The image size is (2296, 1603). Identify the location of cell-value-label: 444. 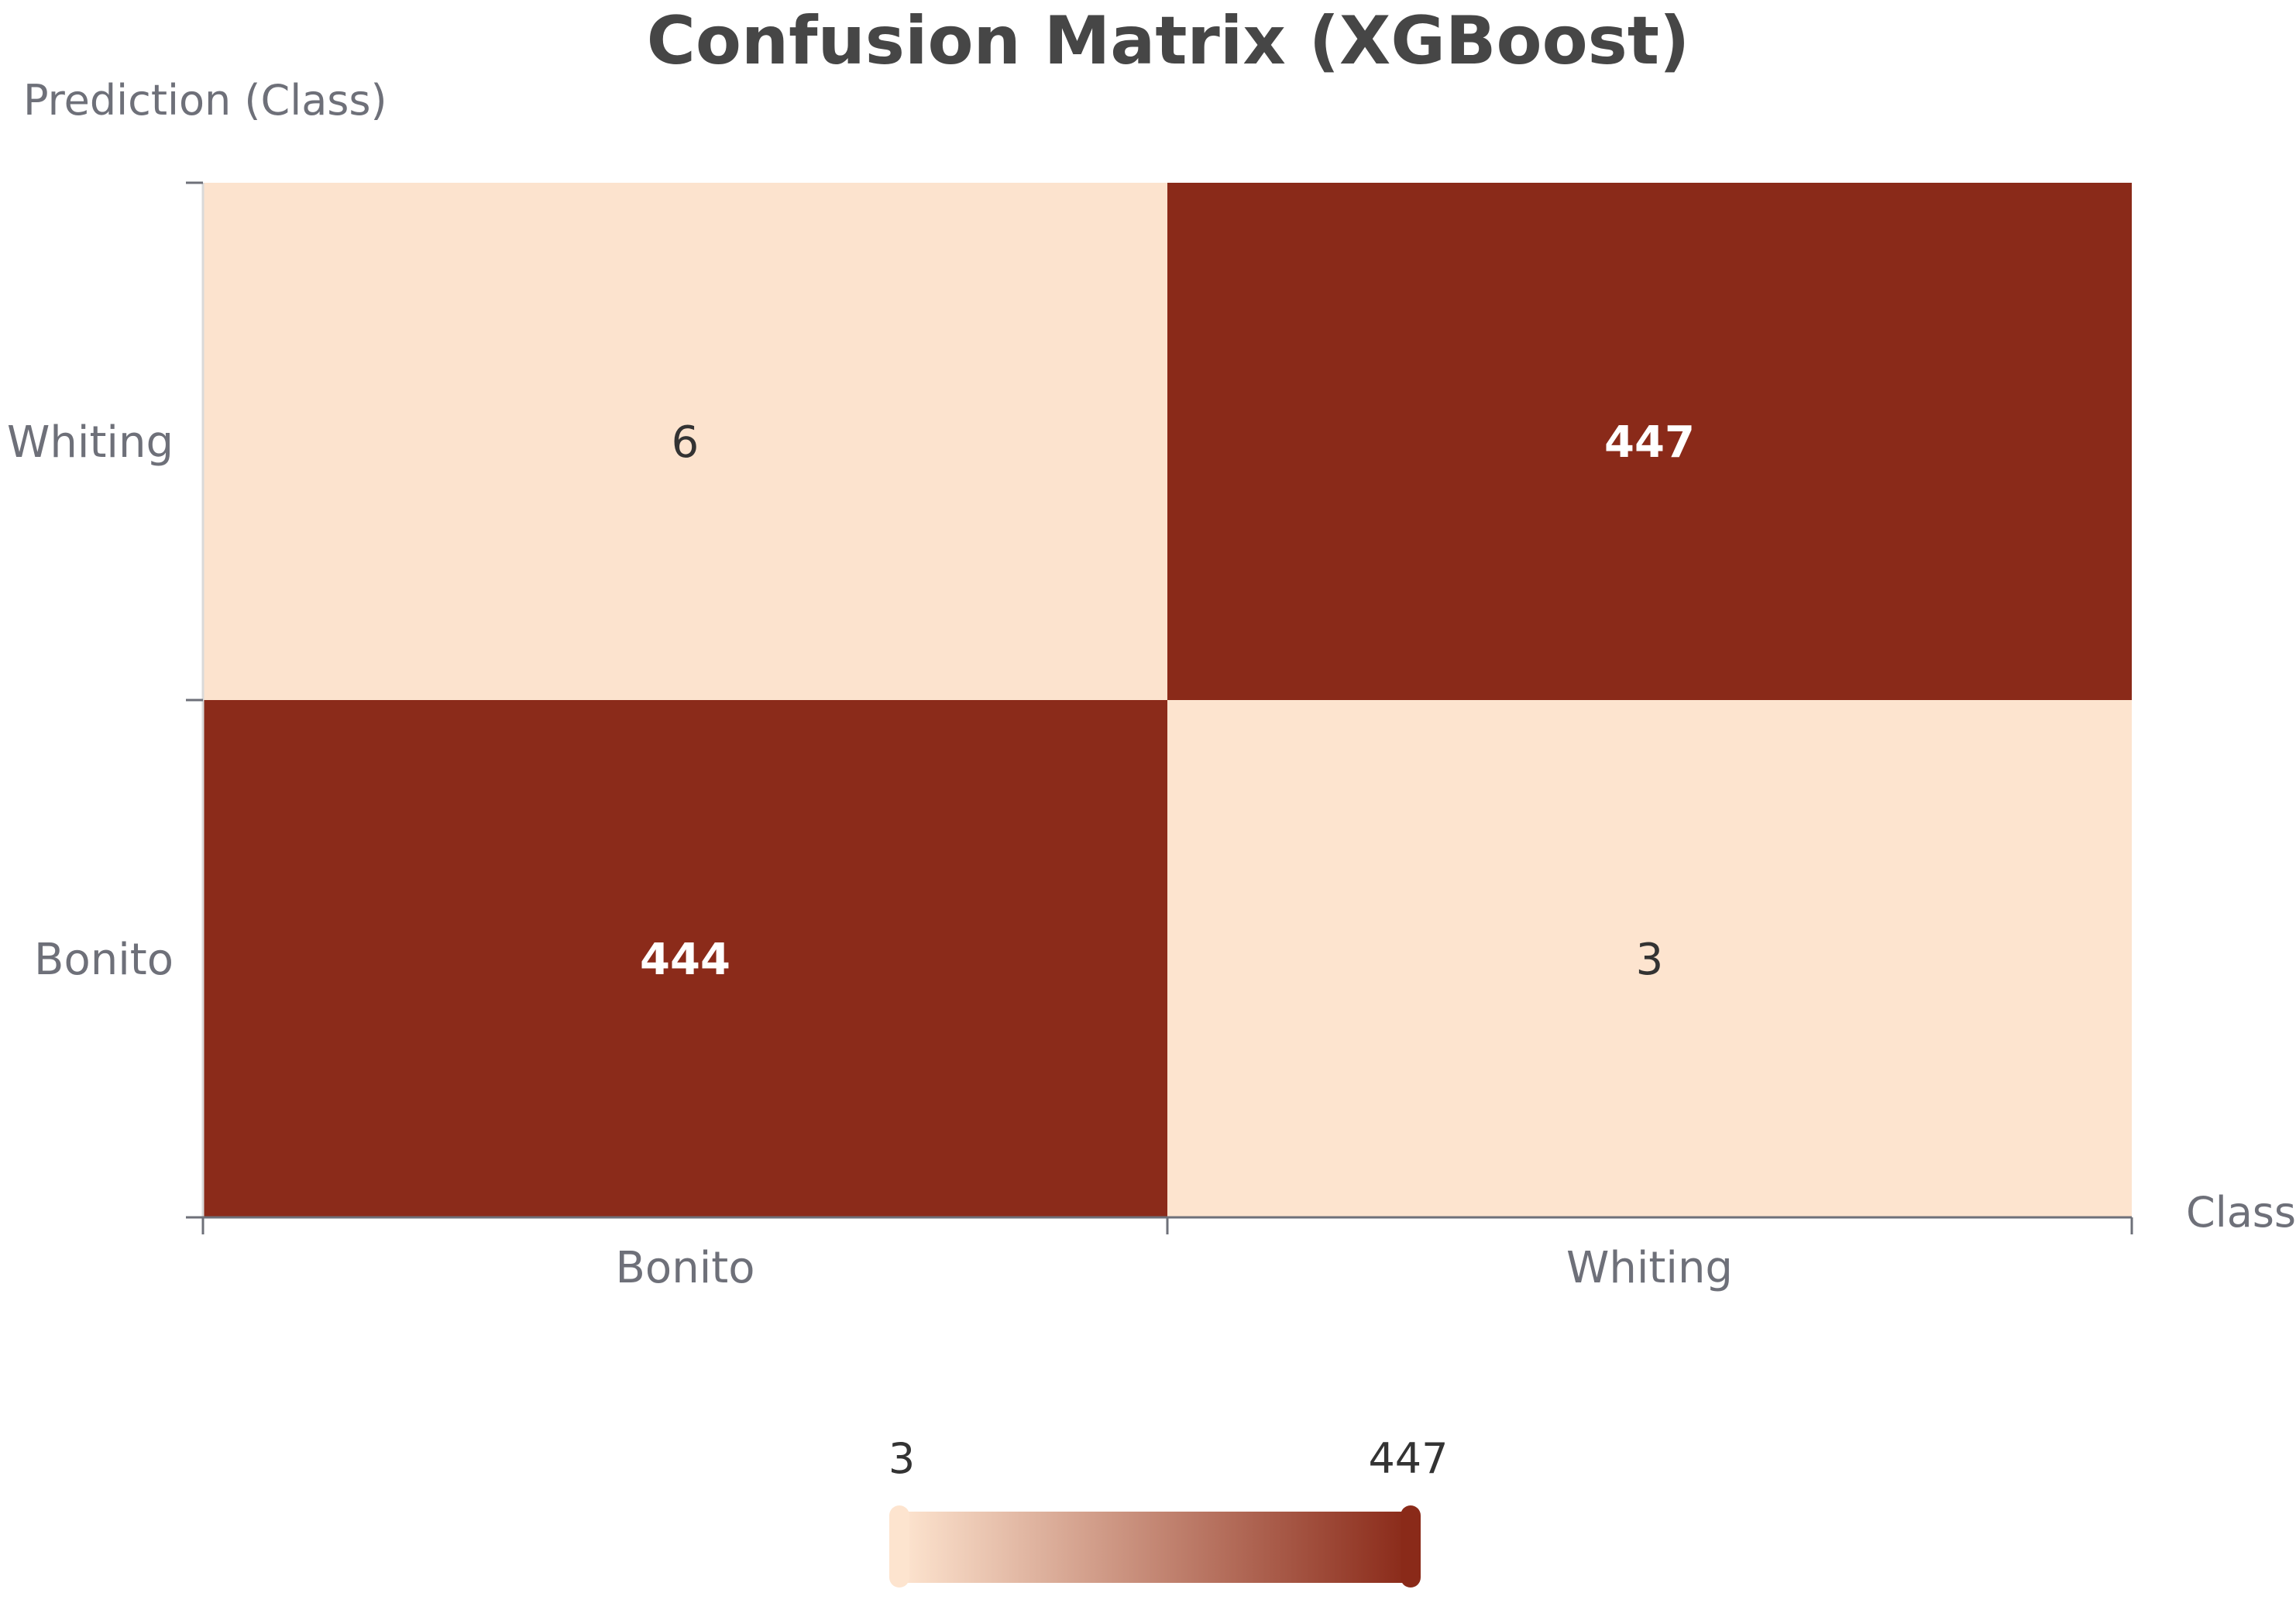
(685, 960).